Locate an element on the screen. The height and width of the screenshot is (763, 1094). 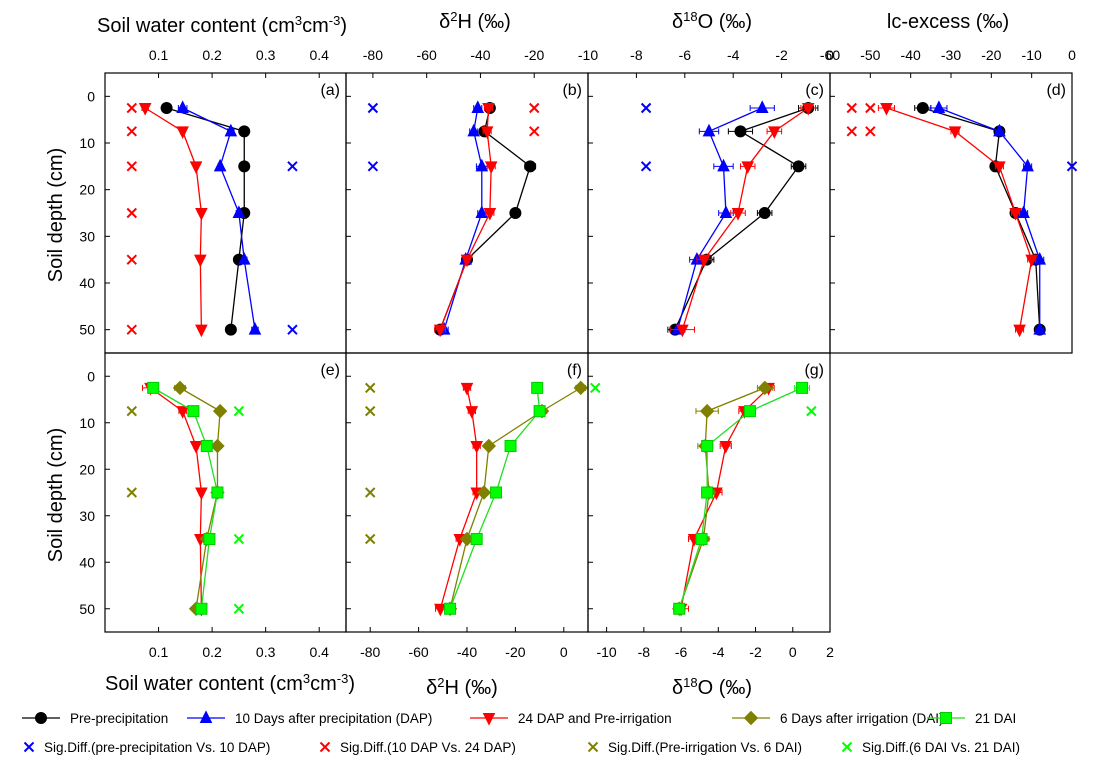
top-xlabel-a: Soil water content (cm3cm-3) is located at coordinates (222, 25).